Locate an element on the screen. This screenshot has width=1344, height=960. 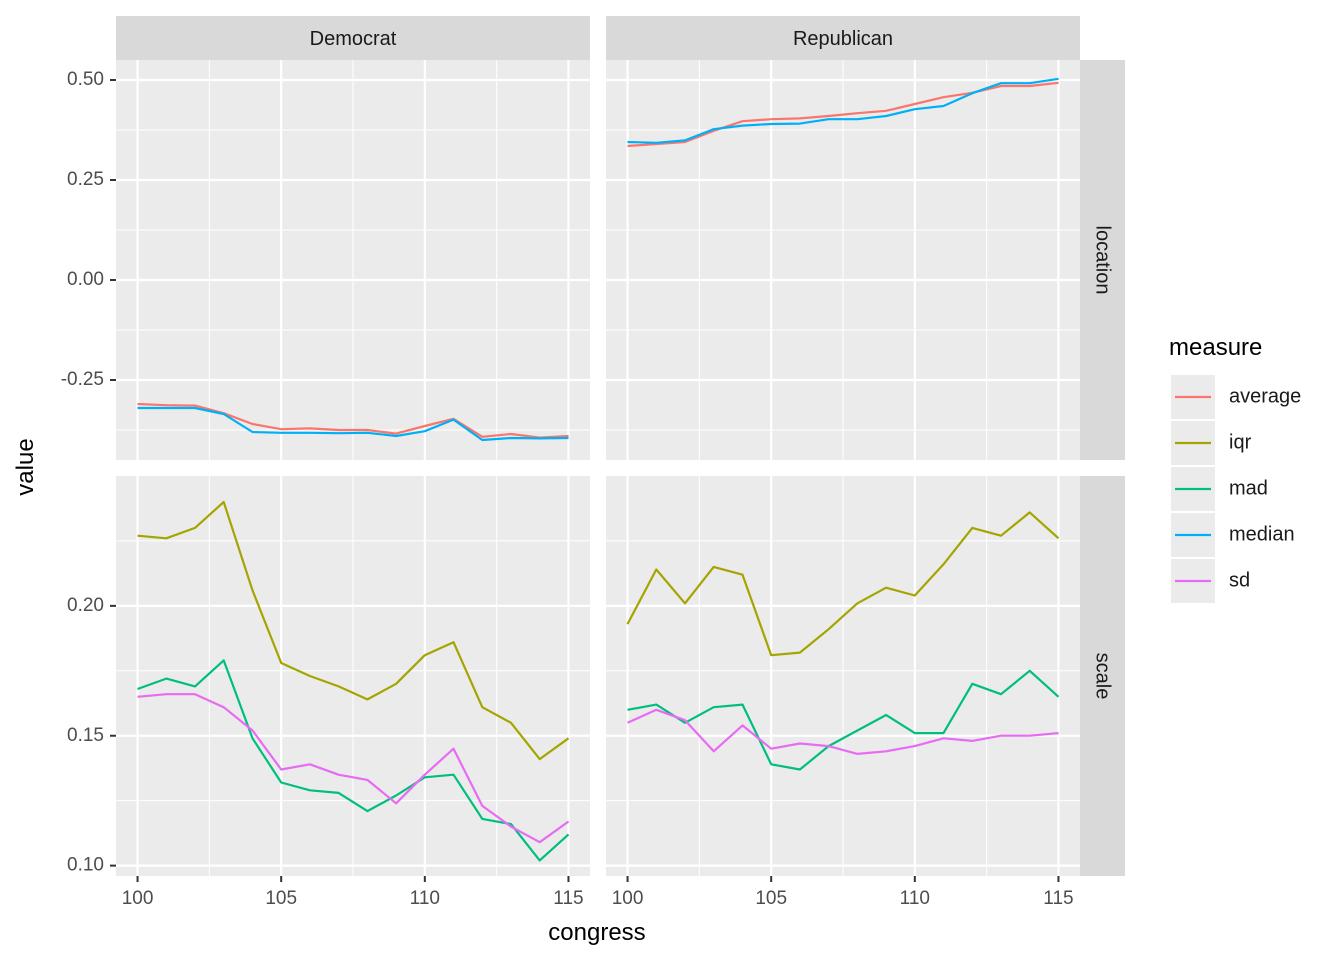
strip-scale is located at coordinates (1102, 676).